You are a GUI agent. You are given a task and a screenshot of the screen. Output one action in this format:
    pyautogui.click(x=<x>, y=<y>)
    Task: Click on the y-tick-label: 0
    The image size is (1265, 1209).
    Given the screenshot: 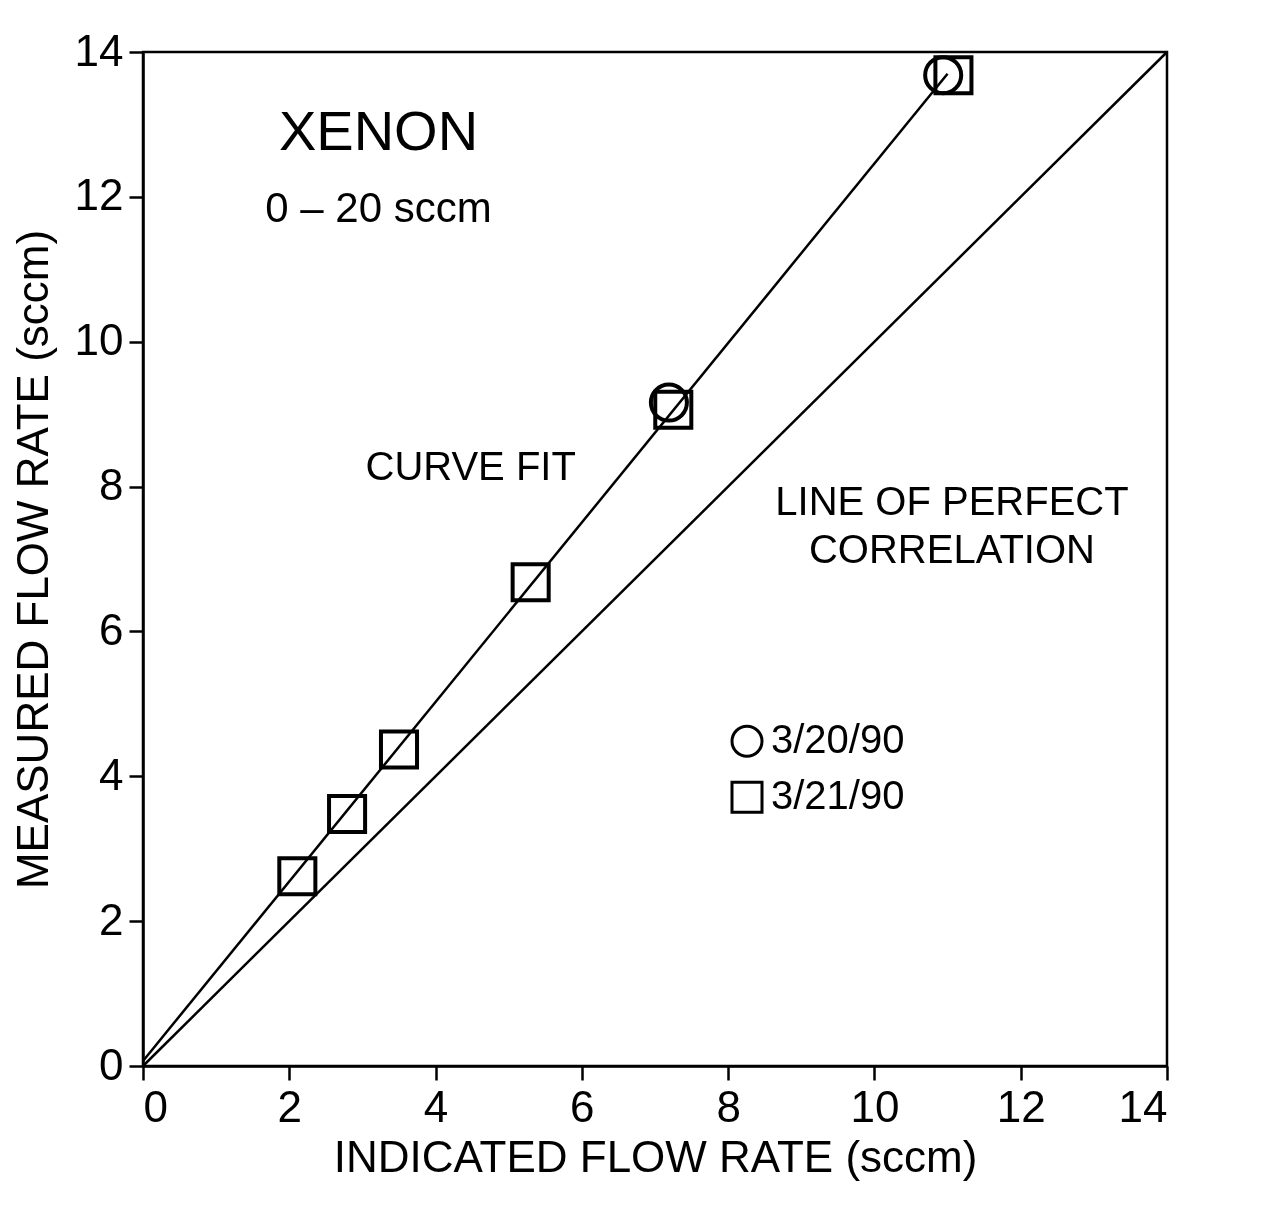 What is the action you would take?
    pyautogui.click(x=111, y=1064)
    